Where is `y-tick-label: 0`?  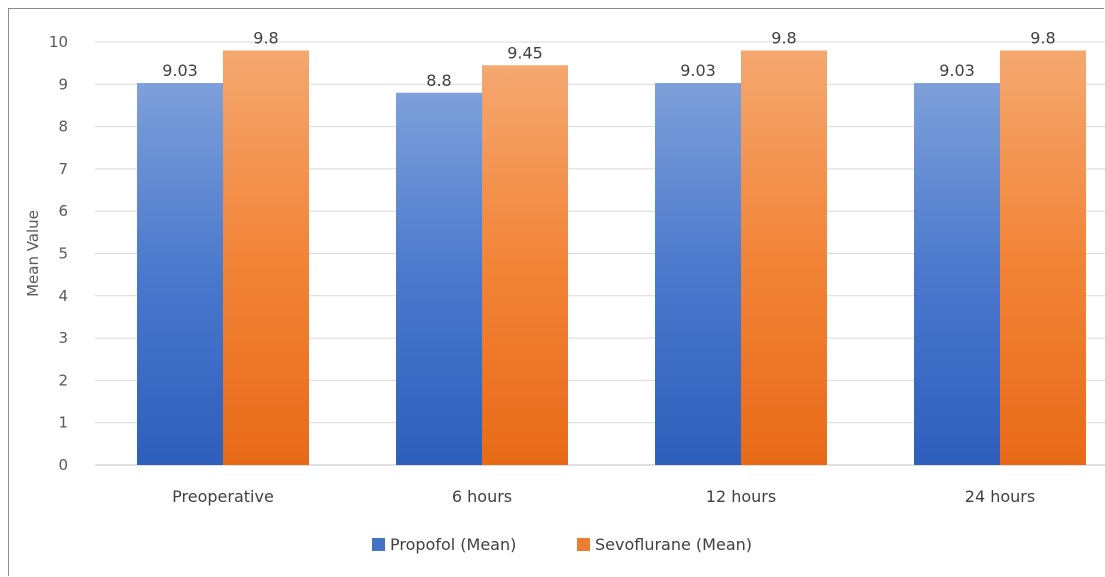
y-tick-label: 0 is located at coordinates (63, 465).